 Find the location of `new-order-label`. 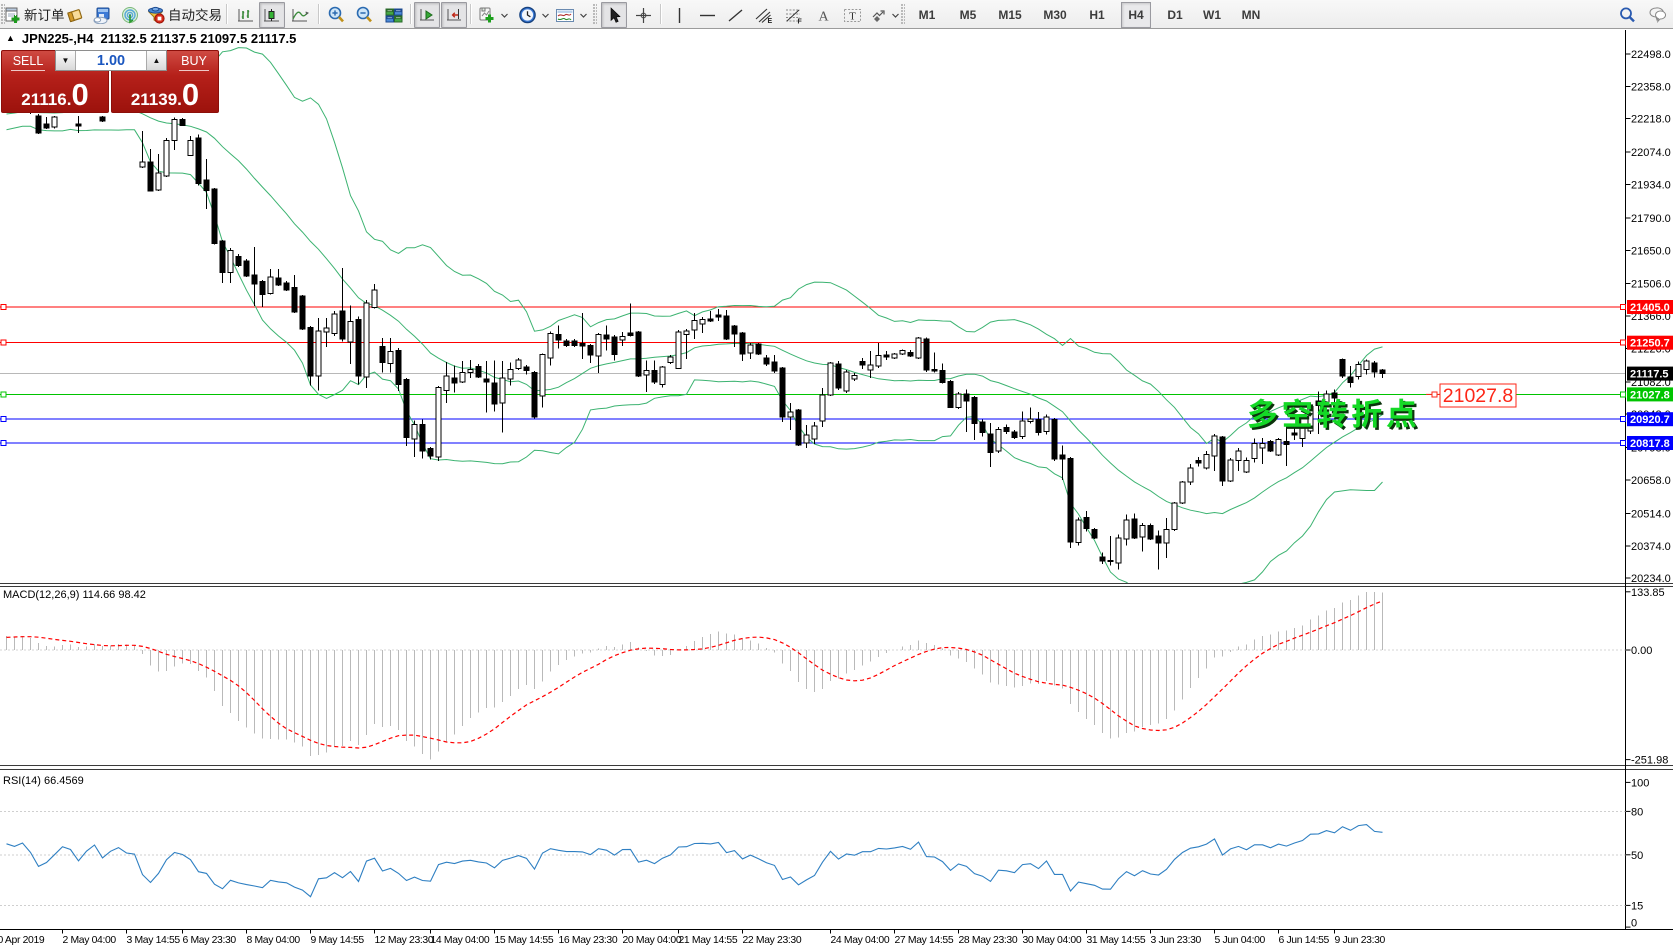

new-order-label is located at coordinates (44, 15).